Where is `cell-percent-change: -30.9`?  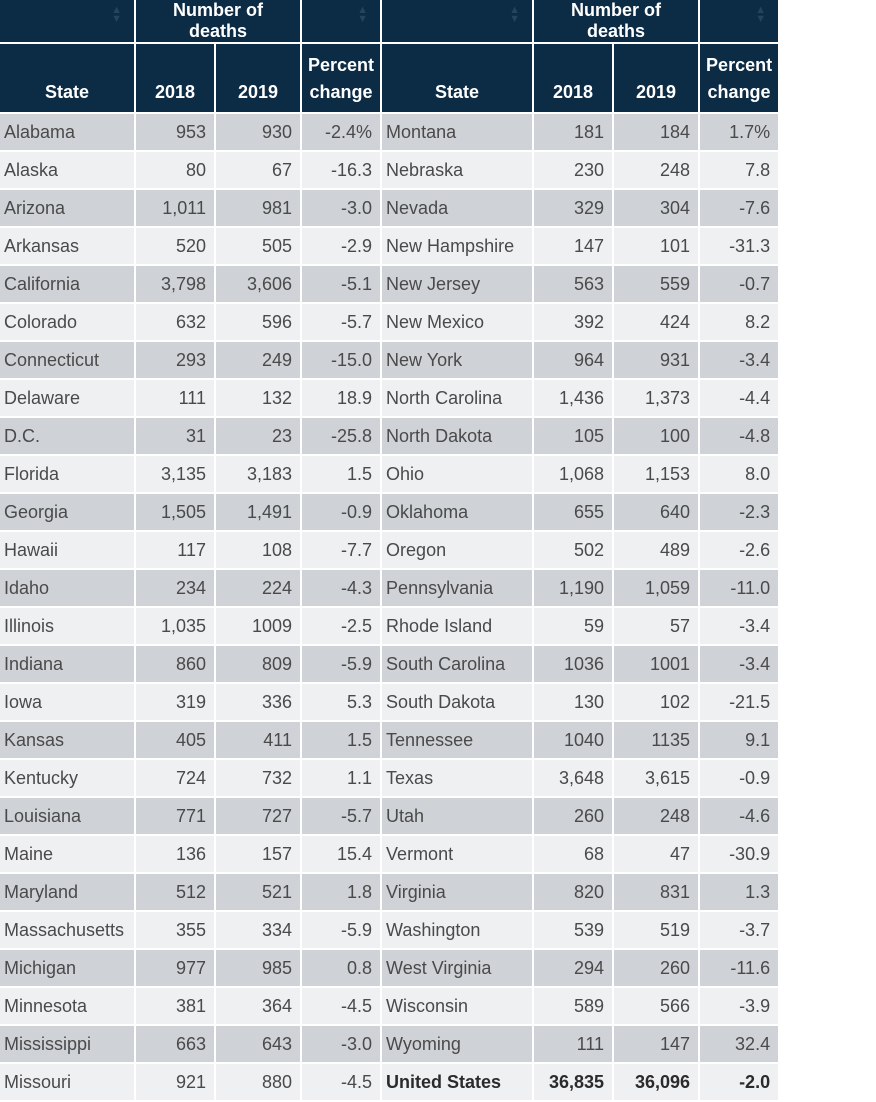
cell-percent-change: -30.9 is located at coordinates (739, 854).